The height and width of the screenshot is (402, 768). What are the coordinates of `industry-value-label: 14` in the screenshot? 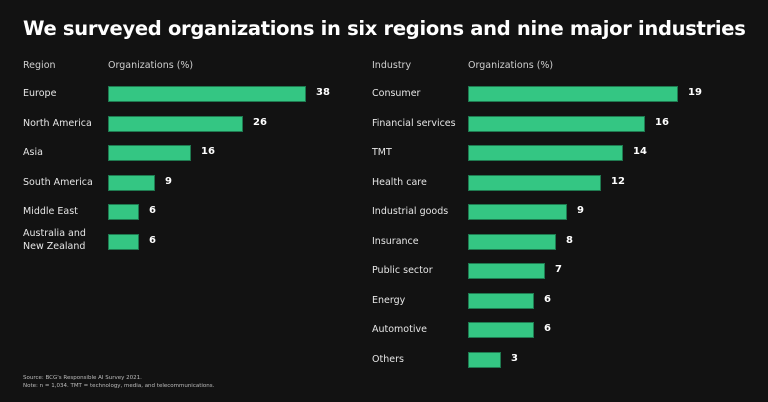 It's located at (640, 151).